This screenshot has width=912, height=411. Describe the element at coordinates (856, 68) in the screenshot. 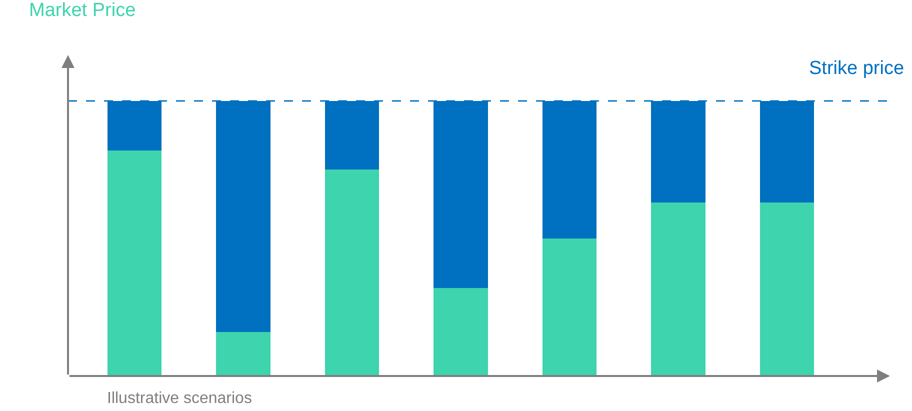

I see `ref-line-label: Strike price` at that location.